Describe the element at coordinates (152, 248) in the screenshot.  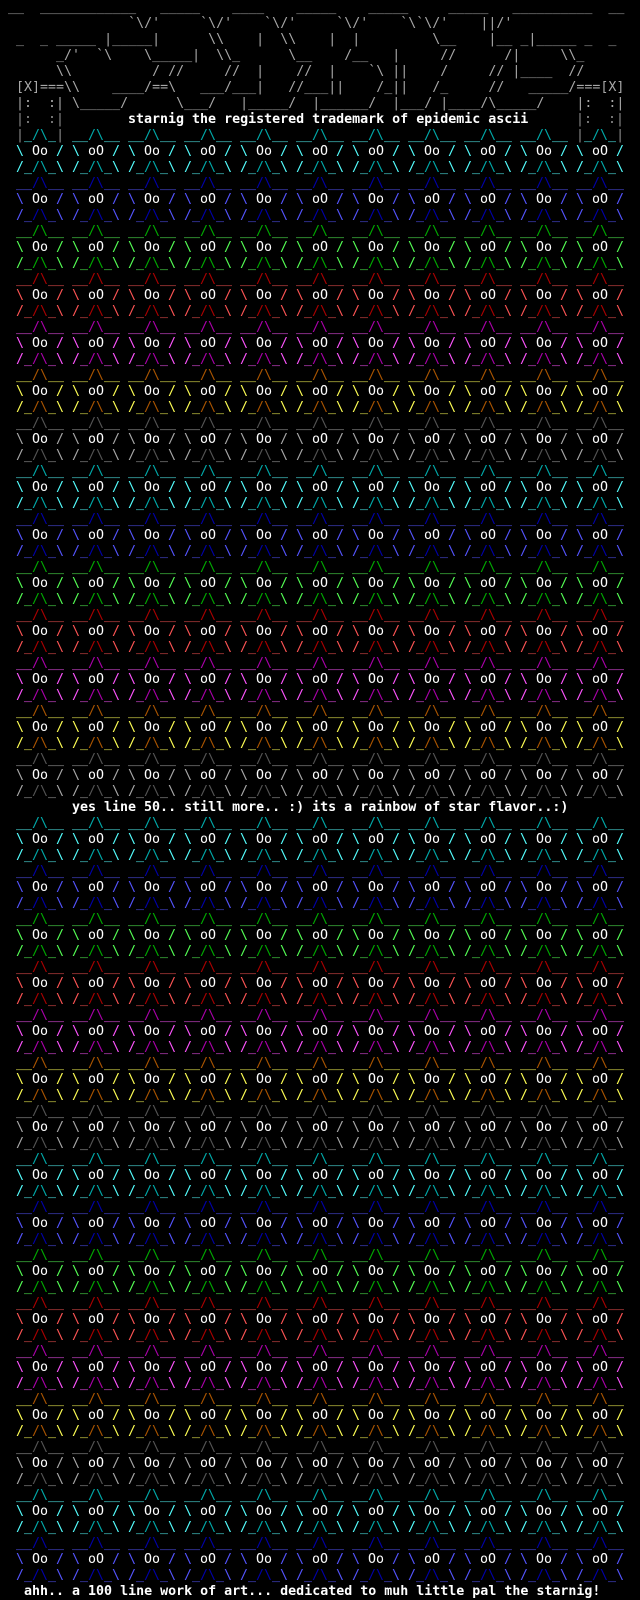
I see `star-green: __/\__ \ Oo //_/\_\` at that location.